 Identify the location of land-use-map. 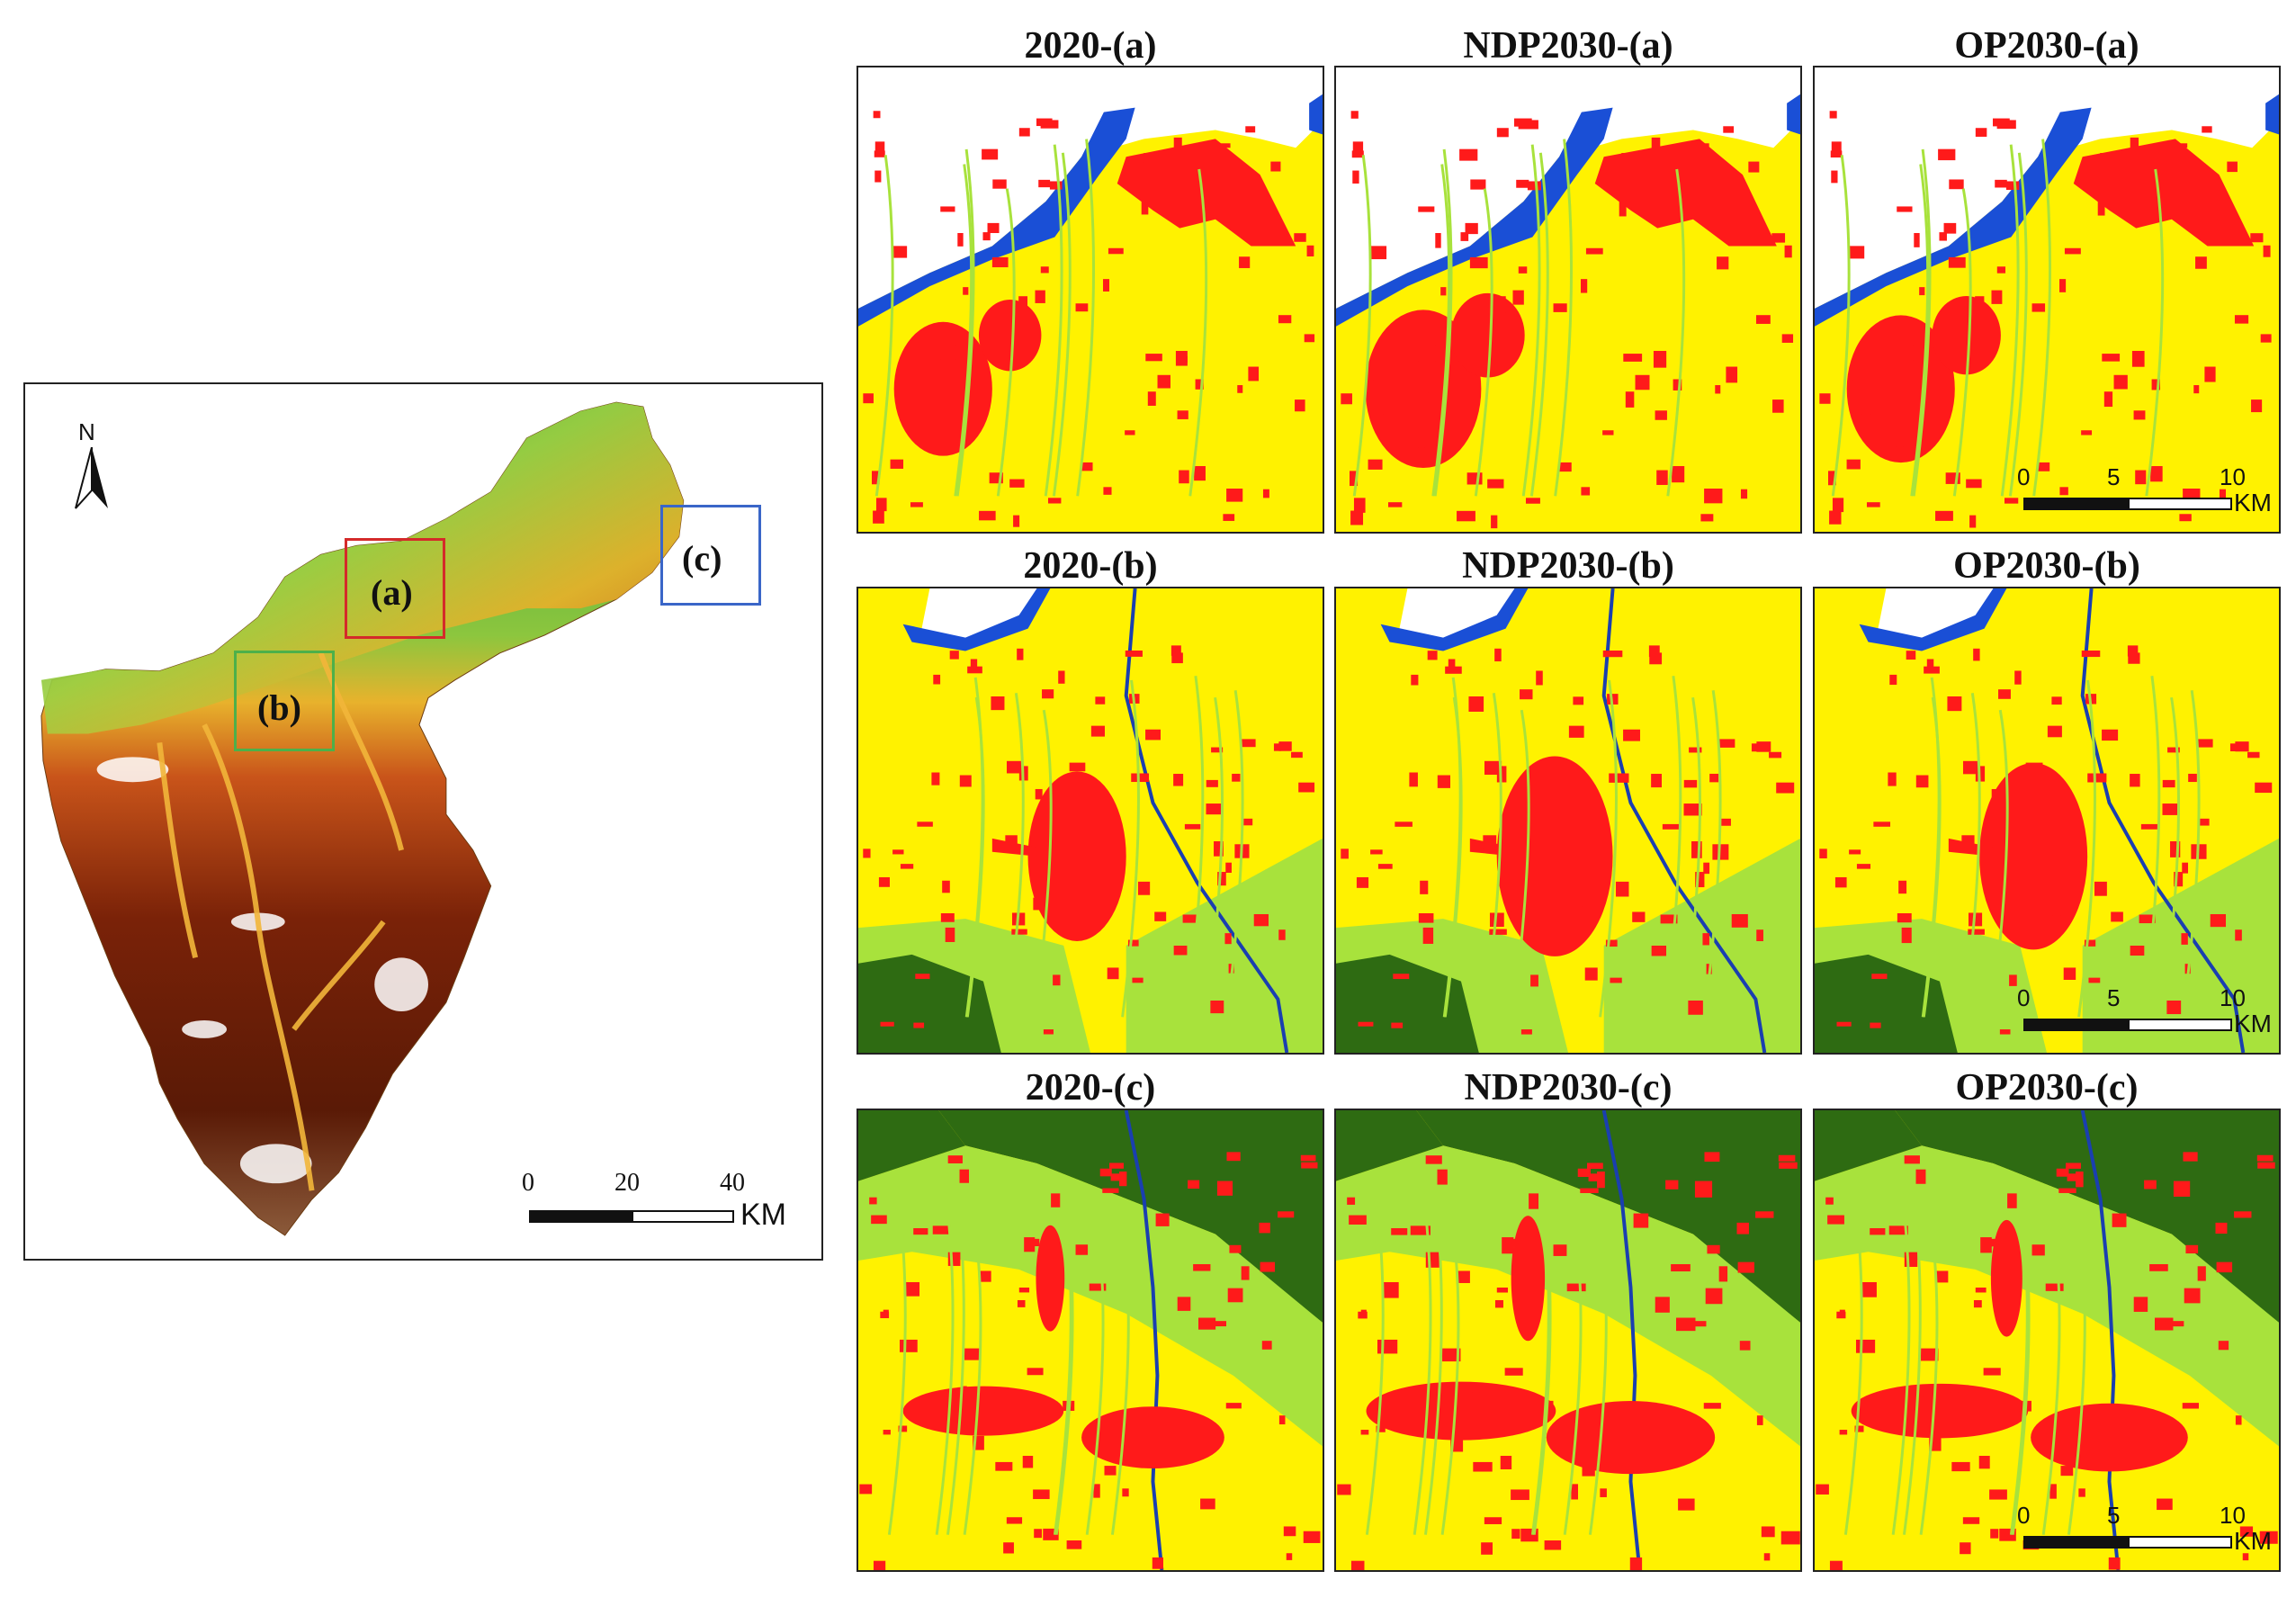
(1090, 1340).